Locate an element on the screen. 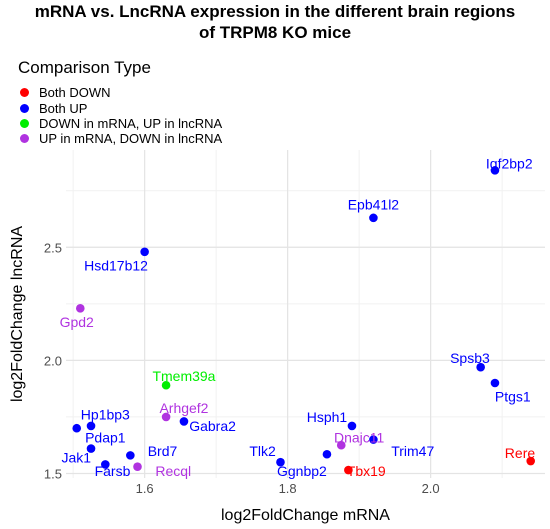  point-label: Tlk2 is located at coordinates (262, 451).